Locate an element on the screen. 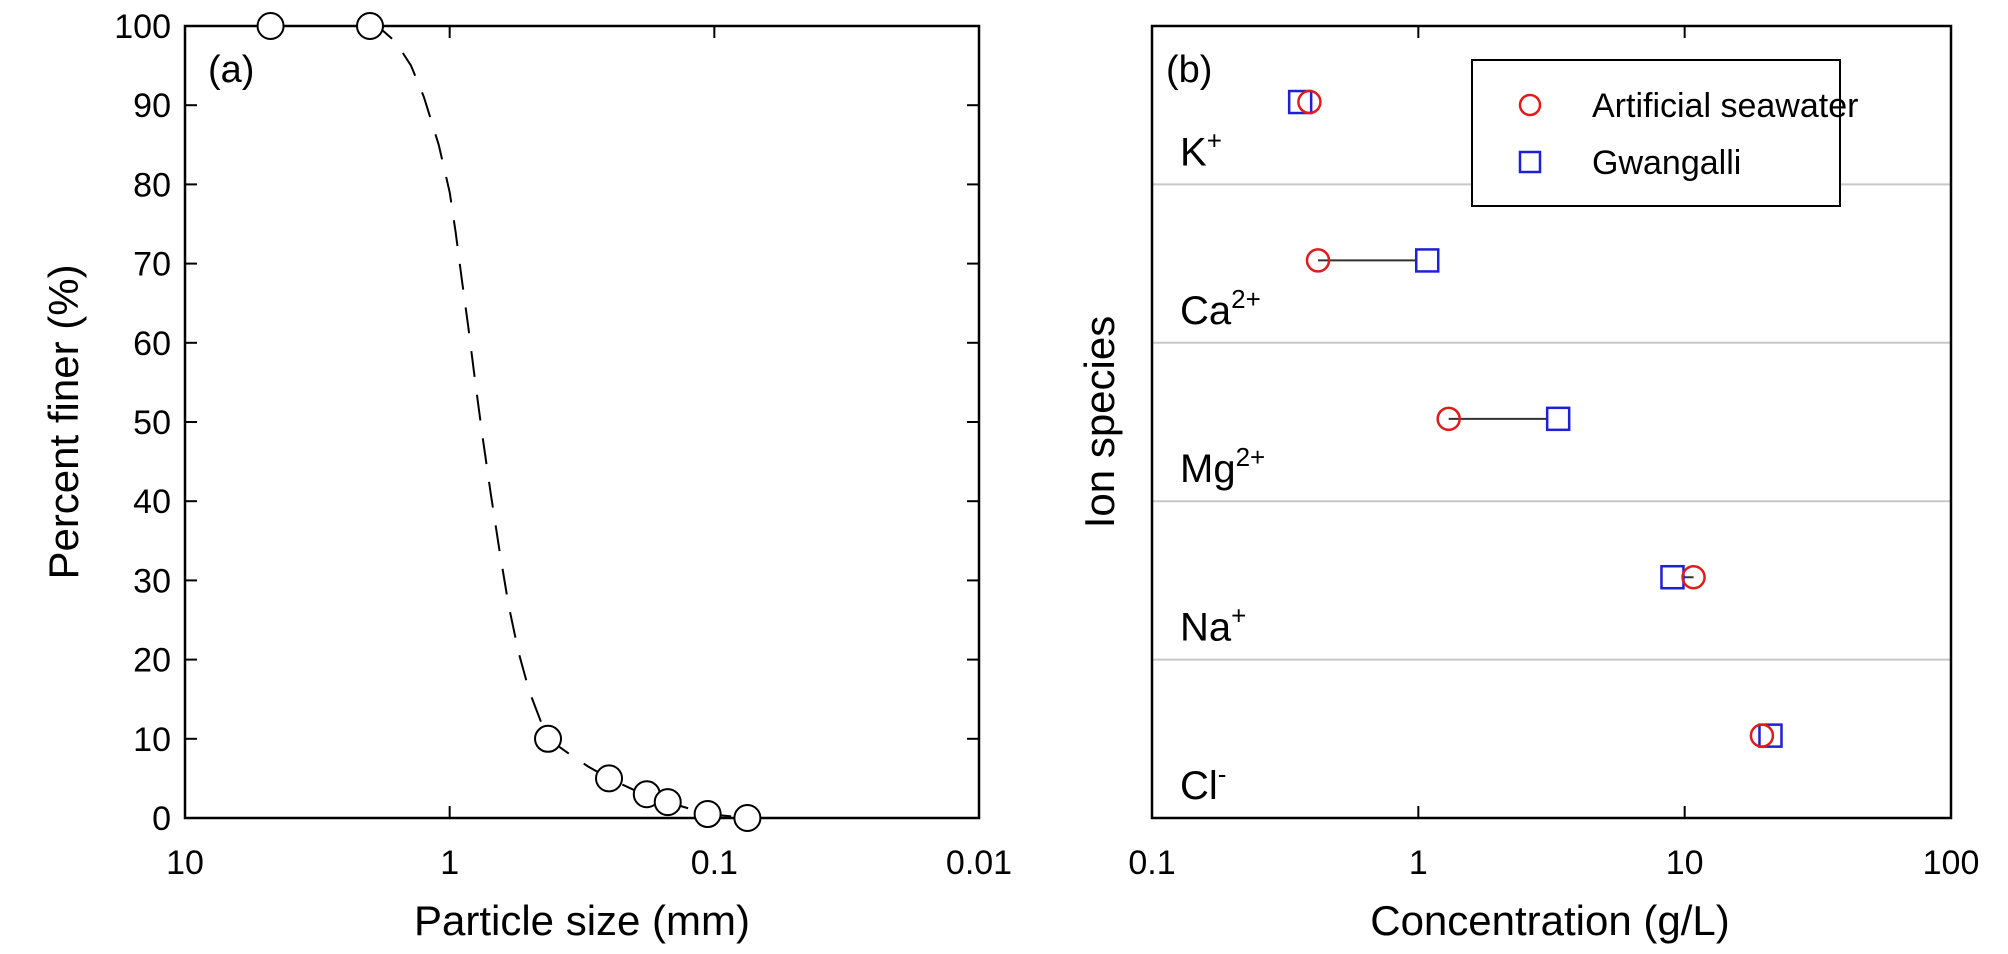 This screenshot has height=954, width=2008. ion-label: Cl- is located at coordinates (1203, 783).